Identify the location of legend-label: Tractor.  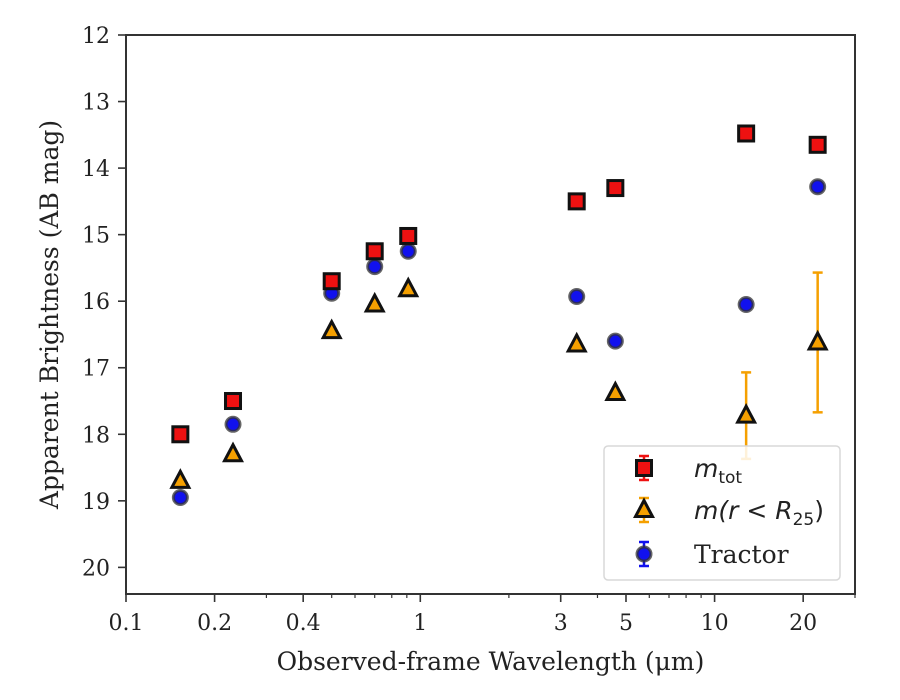
(741, 554).